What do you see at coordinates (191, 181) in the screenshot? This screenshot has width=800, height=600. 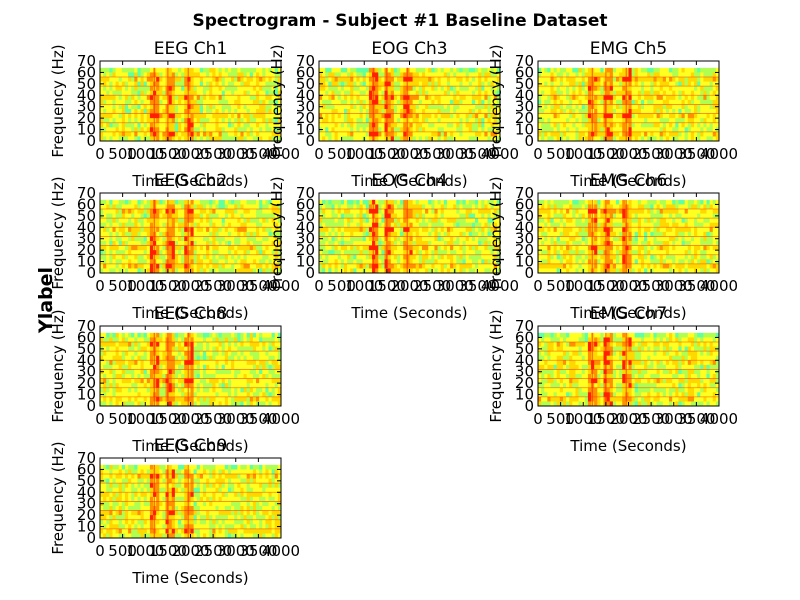 I see `subplot-title: EEG Ch2` at bounding box center [191, 181].